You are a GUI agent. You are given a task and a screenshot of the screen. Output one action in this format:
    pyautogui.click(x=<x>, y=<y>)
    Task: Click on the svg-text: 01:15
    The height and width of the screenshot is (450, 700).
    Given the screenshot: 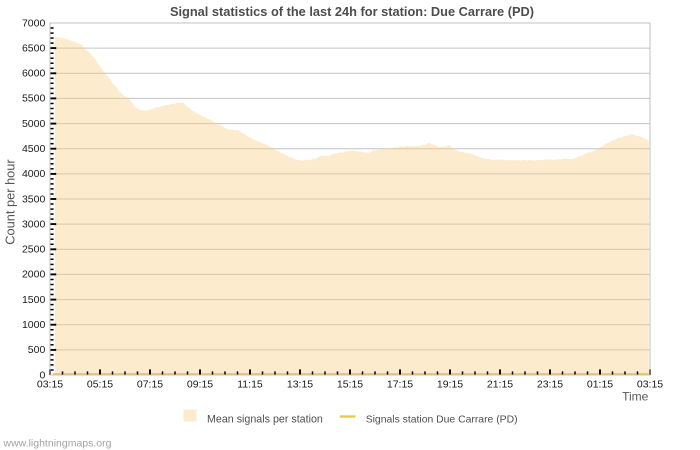 What is the action you would take?
    pyautogui.click(x=600, y=385)
    